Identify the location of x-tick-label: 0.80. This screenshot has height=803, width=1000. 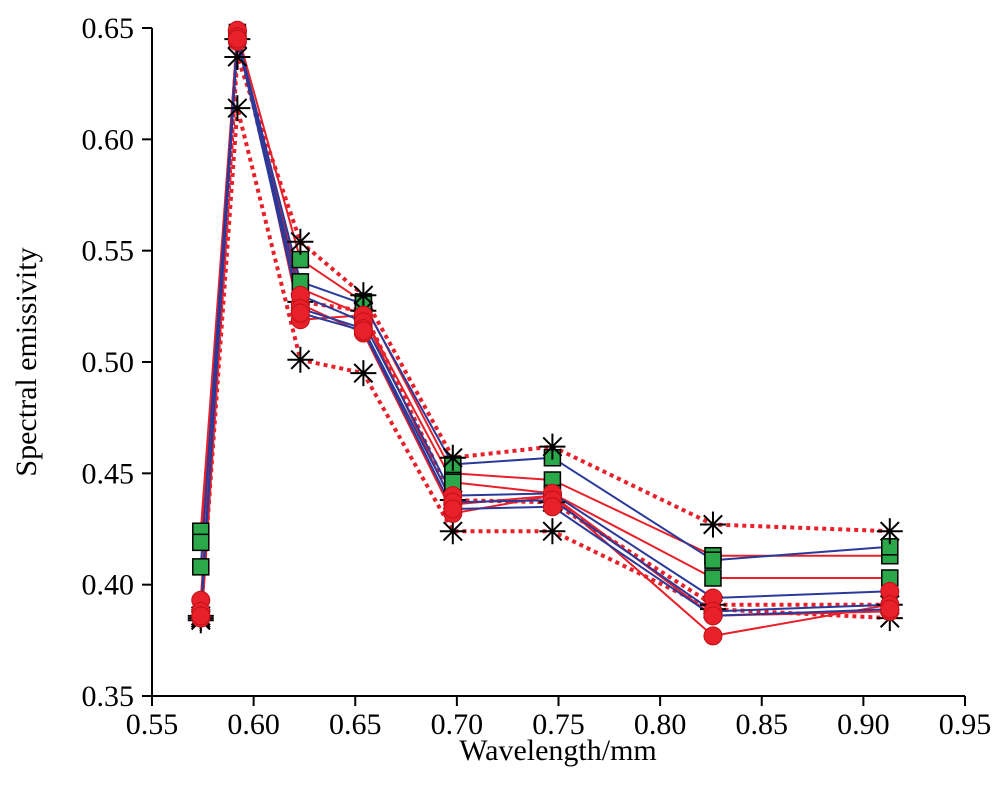
(660, 724).